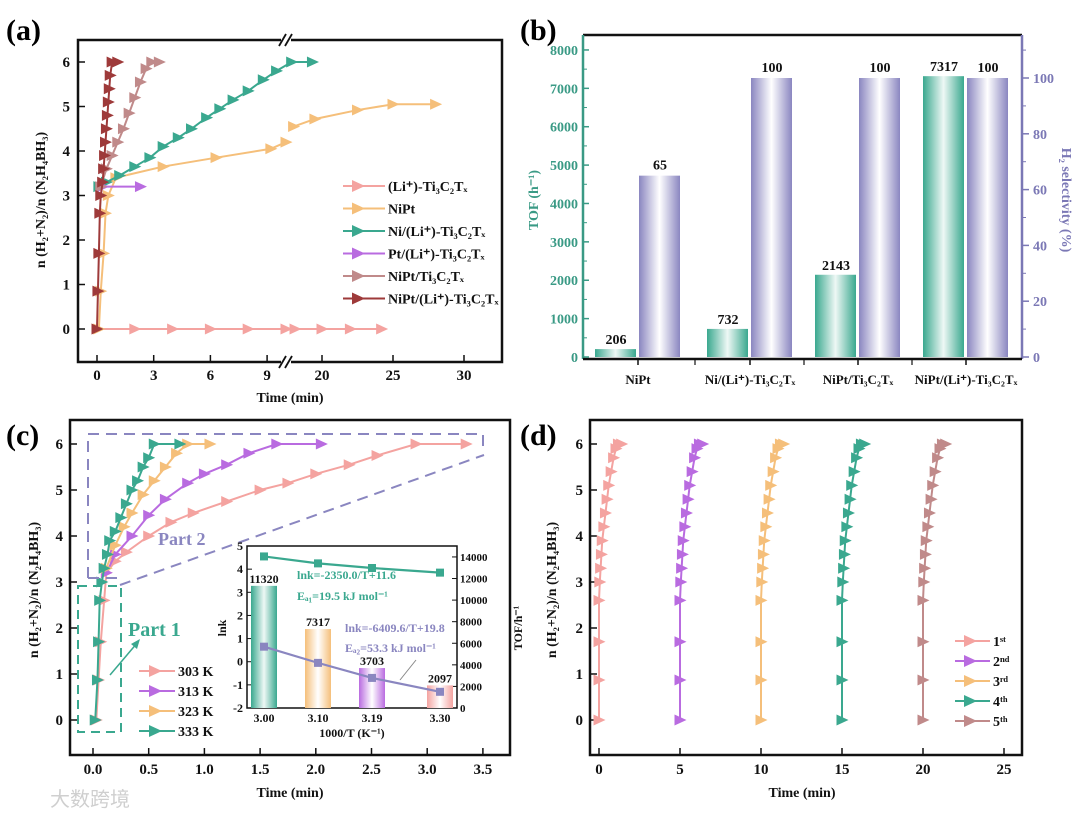 The image size is (1080, 819). What do you see at coordinates (288, 362) in the screenshot?
I see `axis-break-mark` at bounding box center [288, 362].